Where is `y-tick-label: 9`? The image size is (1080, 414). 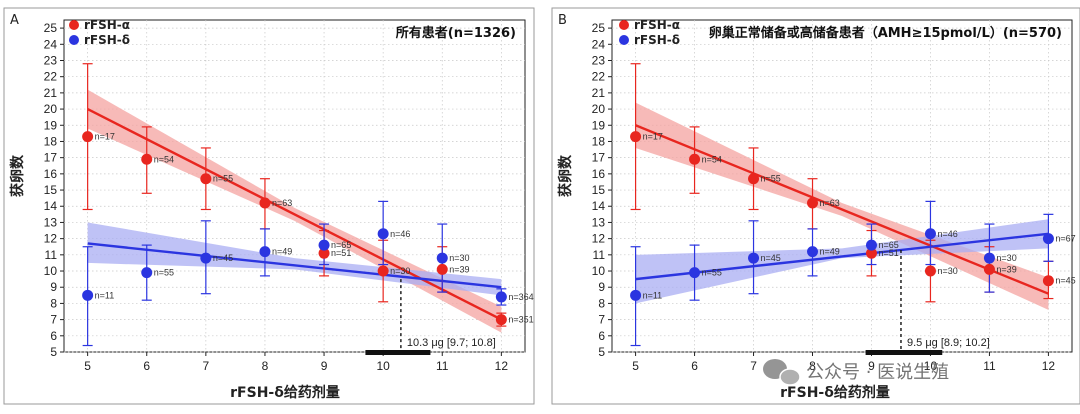 y-tick-label: 9 is located at coordinates (53, 287).